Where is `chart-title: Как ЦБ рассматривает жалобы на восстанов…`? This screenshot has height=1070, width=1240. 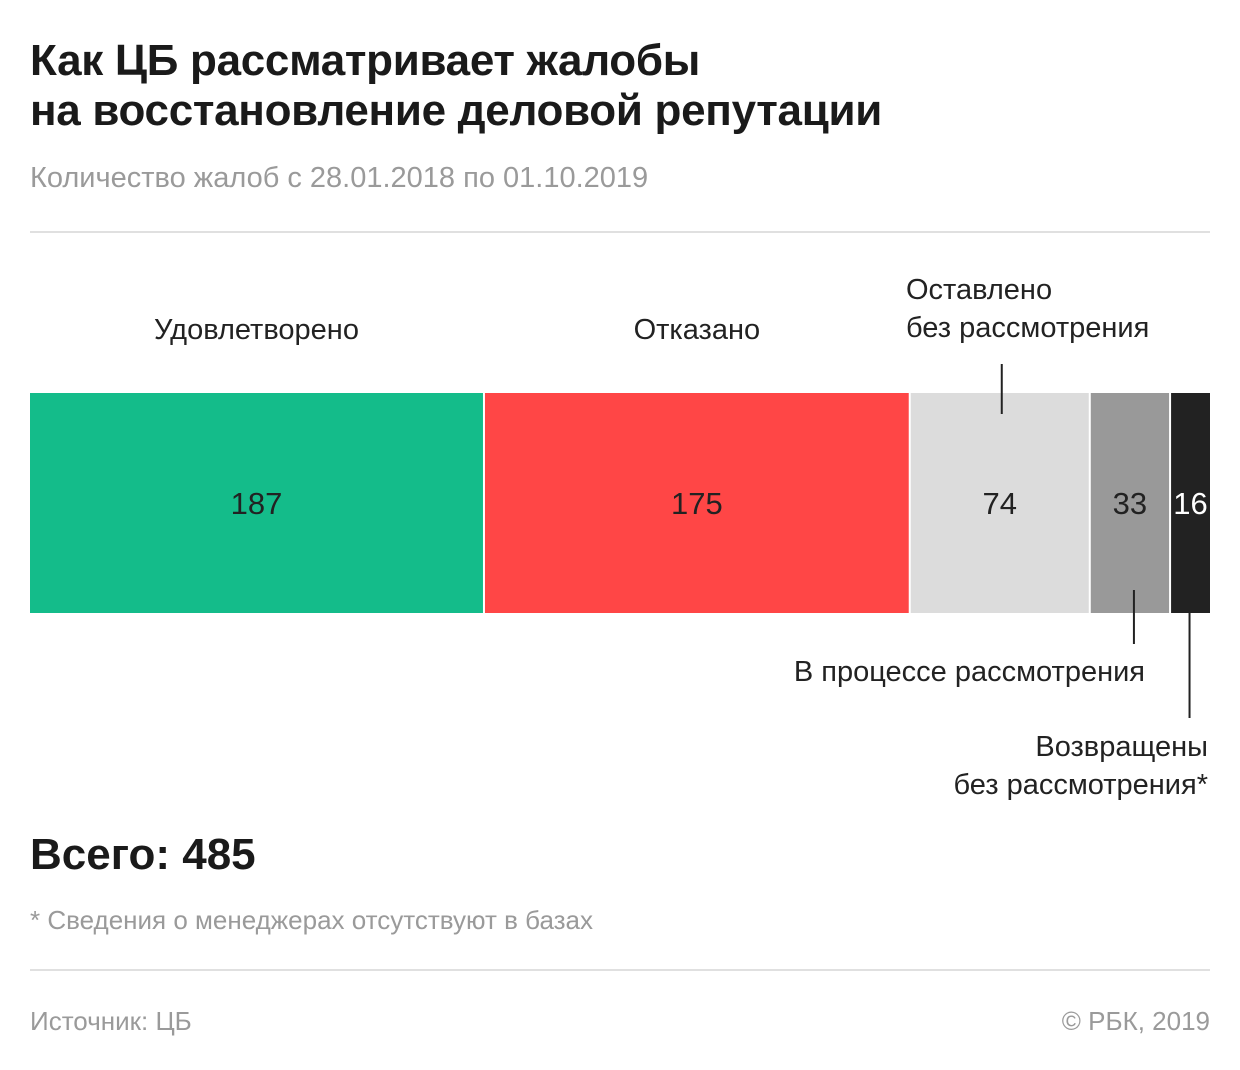
chart-title: Как ЦБ рассматривает жалобы на восстанов… is located at coordinates (620, 86).